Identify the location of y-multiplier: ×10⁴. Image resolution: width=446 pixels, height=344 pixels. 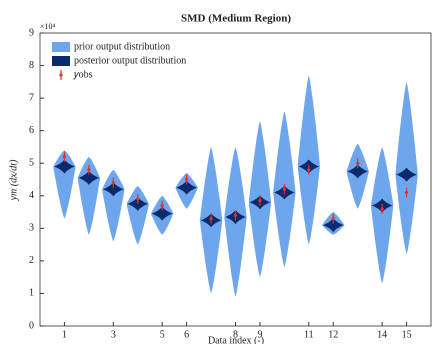
(48, 26).